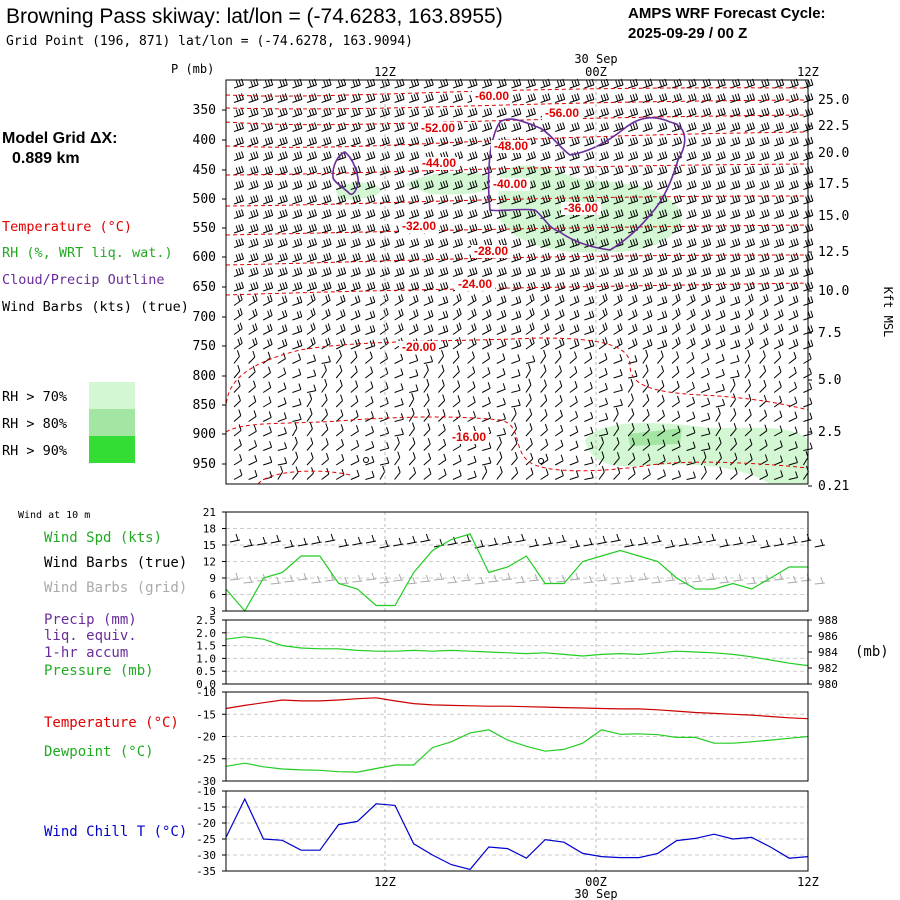  I want to click on surface-wind-barb, so click(289, 547).